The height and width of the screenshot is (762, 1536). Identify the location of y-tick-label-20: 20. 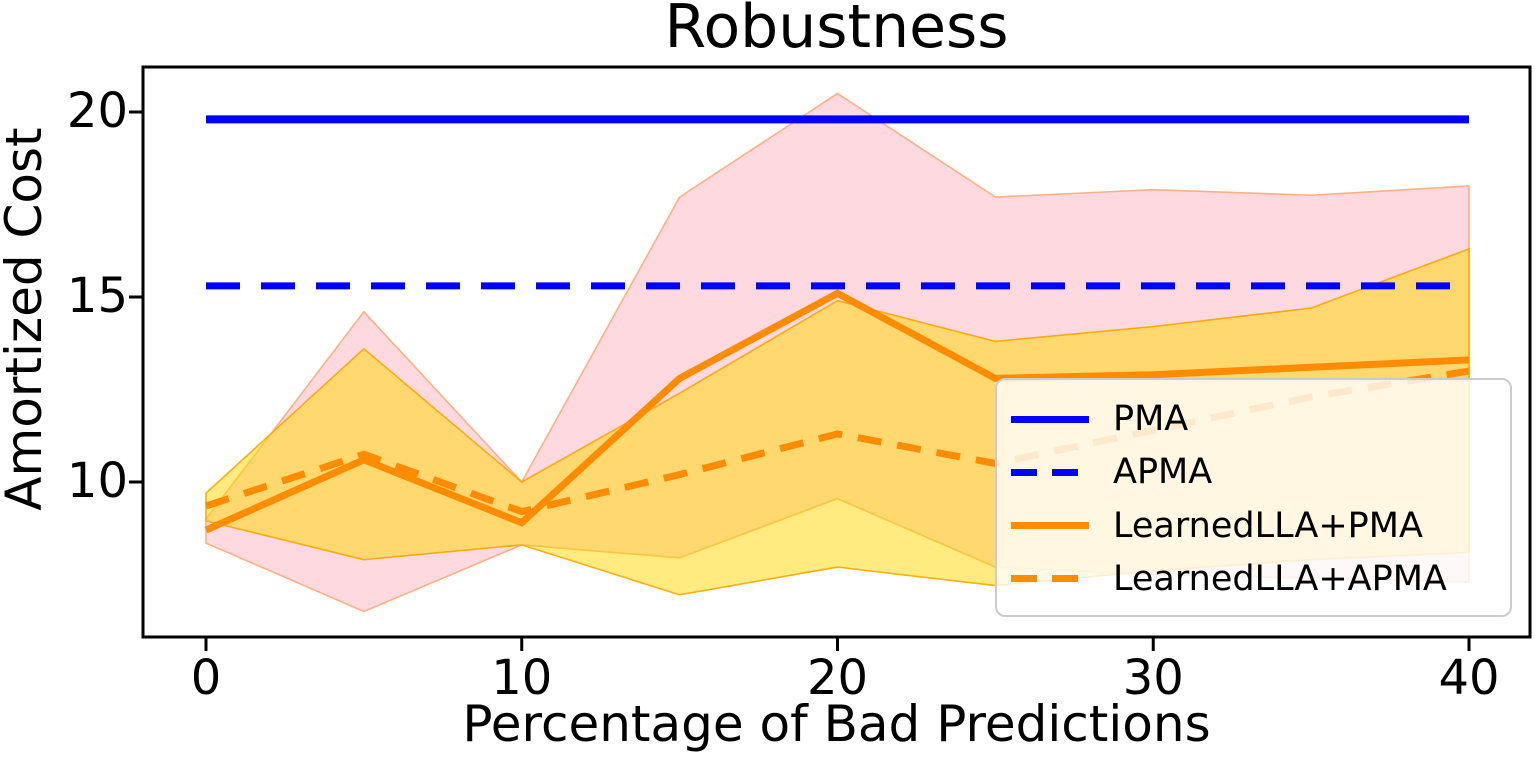
(97, 111).